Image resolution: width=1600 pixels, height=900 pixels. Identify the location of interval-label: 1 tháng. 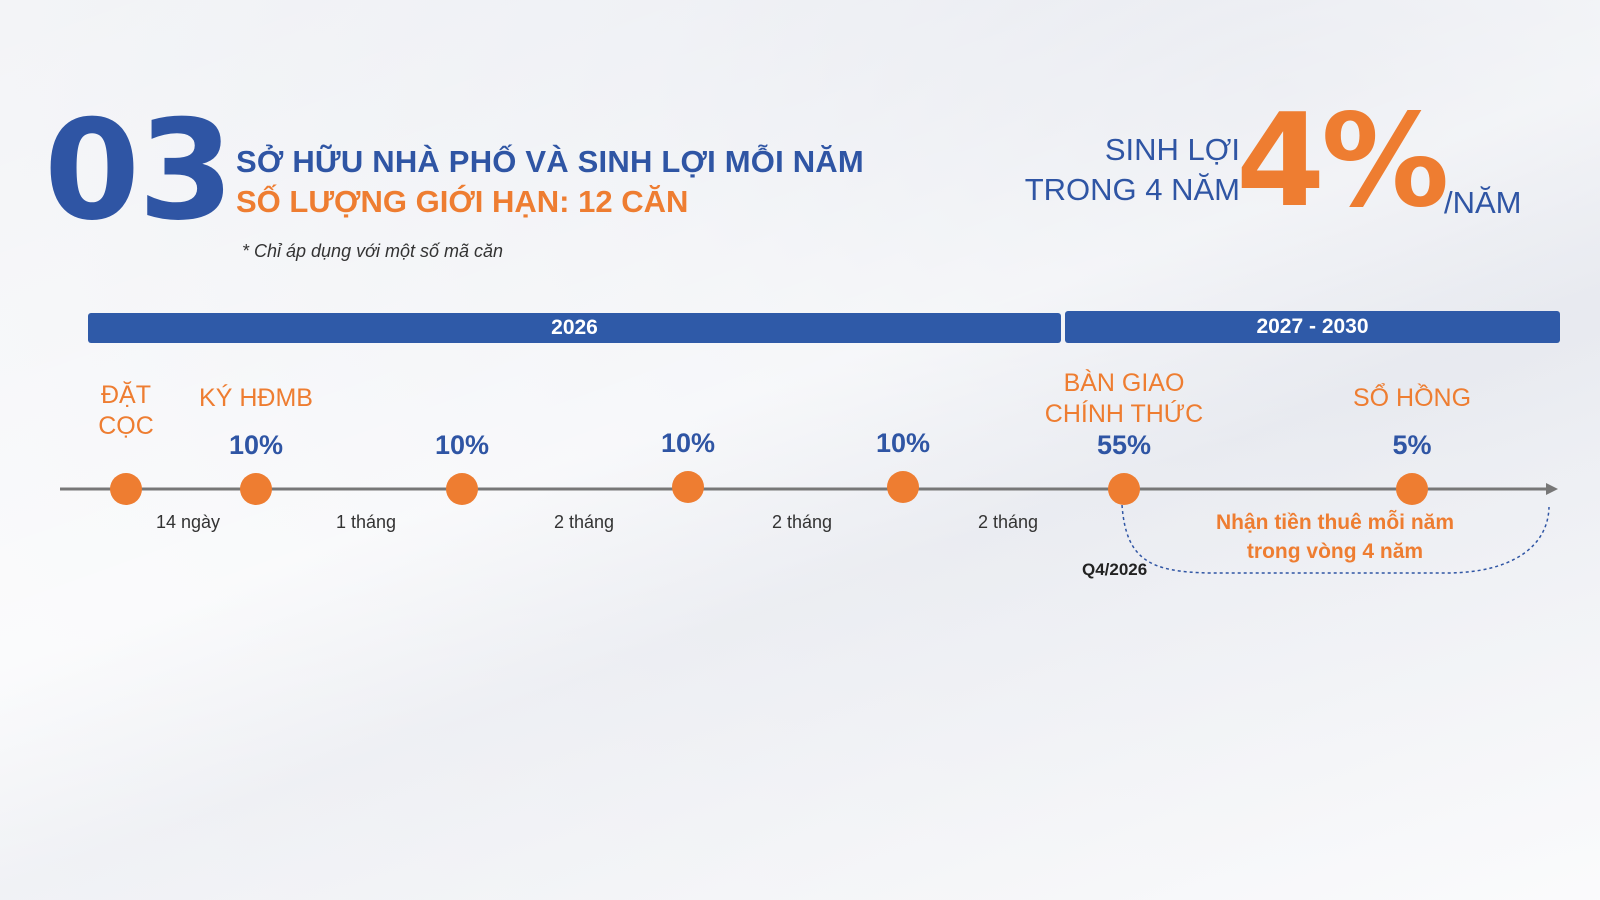
(366, 522).